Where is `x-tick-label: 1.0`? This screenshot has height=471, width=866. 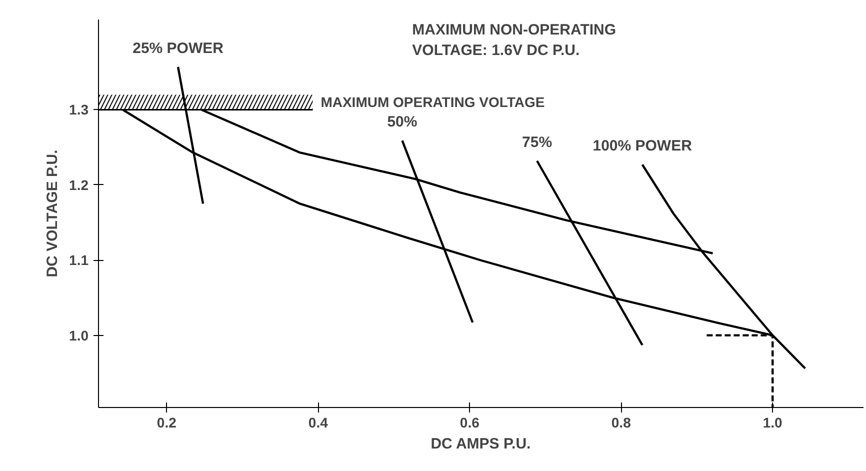
x-tick-label: 1.0 is located at coordinates (772, 422).